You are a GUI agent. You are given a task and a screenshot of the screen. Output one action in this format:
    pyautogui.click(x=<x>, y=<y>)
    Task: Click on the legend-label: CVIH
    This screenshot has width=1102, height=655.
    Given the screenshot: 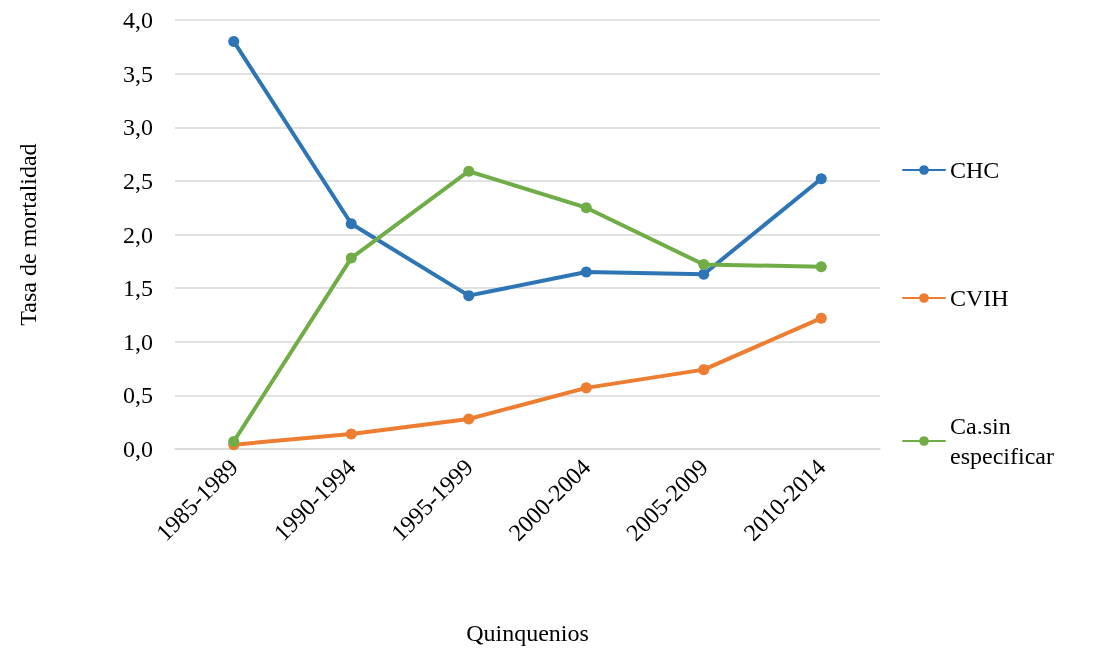 What is the action you would take?
    pyautogui.click(x=979, y=298)
    